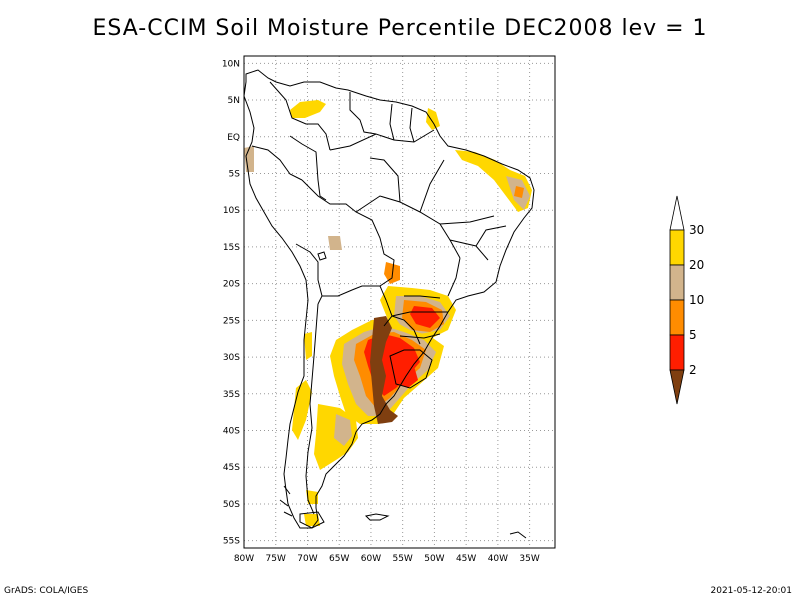 The height and width of the screenshot is (600, 800). What do you see at coordinates (231, 542) in the screenshot?
I see `lat-tick-label: 55S` at bounding box center [231, 542].